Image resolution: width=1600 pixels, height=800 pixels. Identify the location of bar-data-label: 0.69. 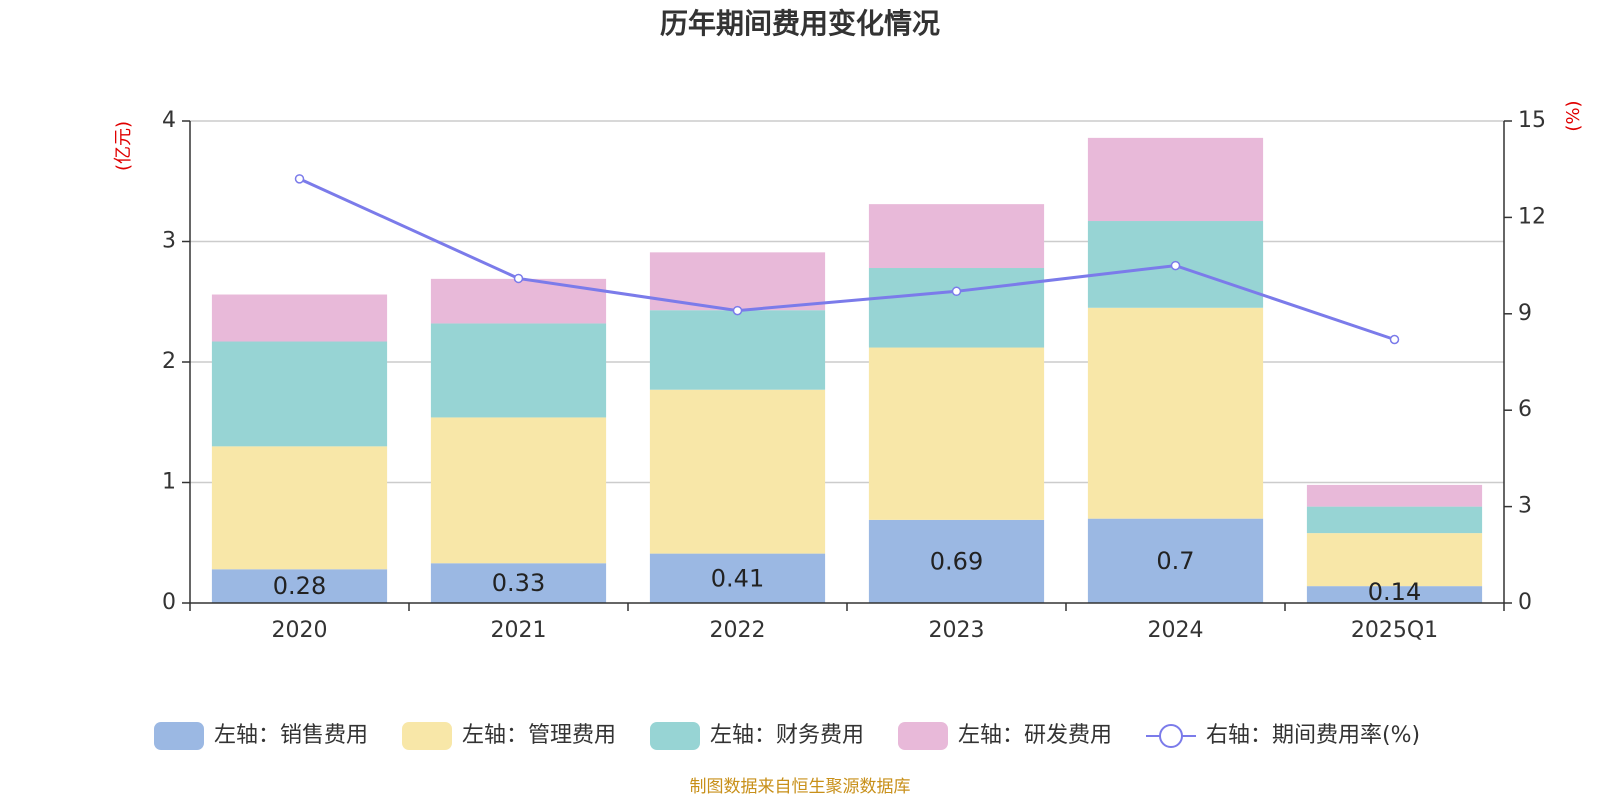
(956, 561).